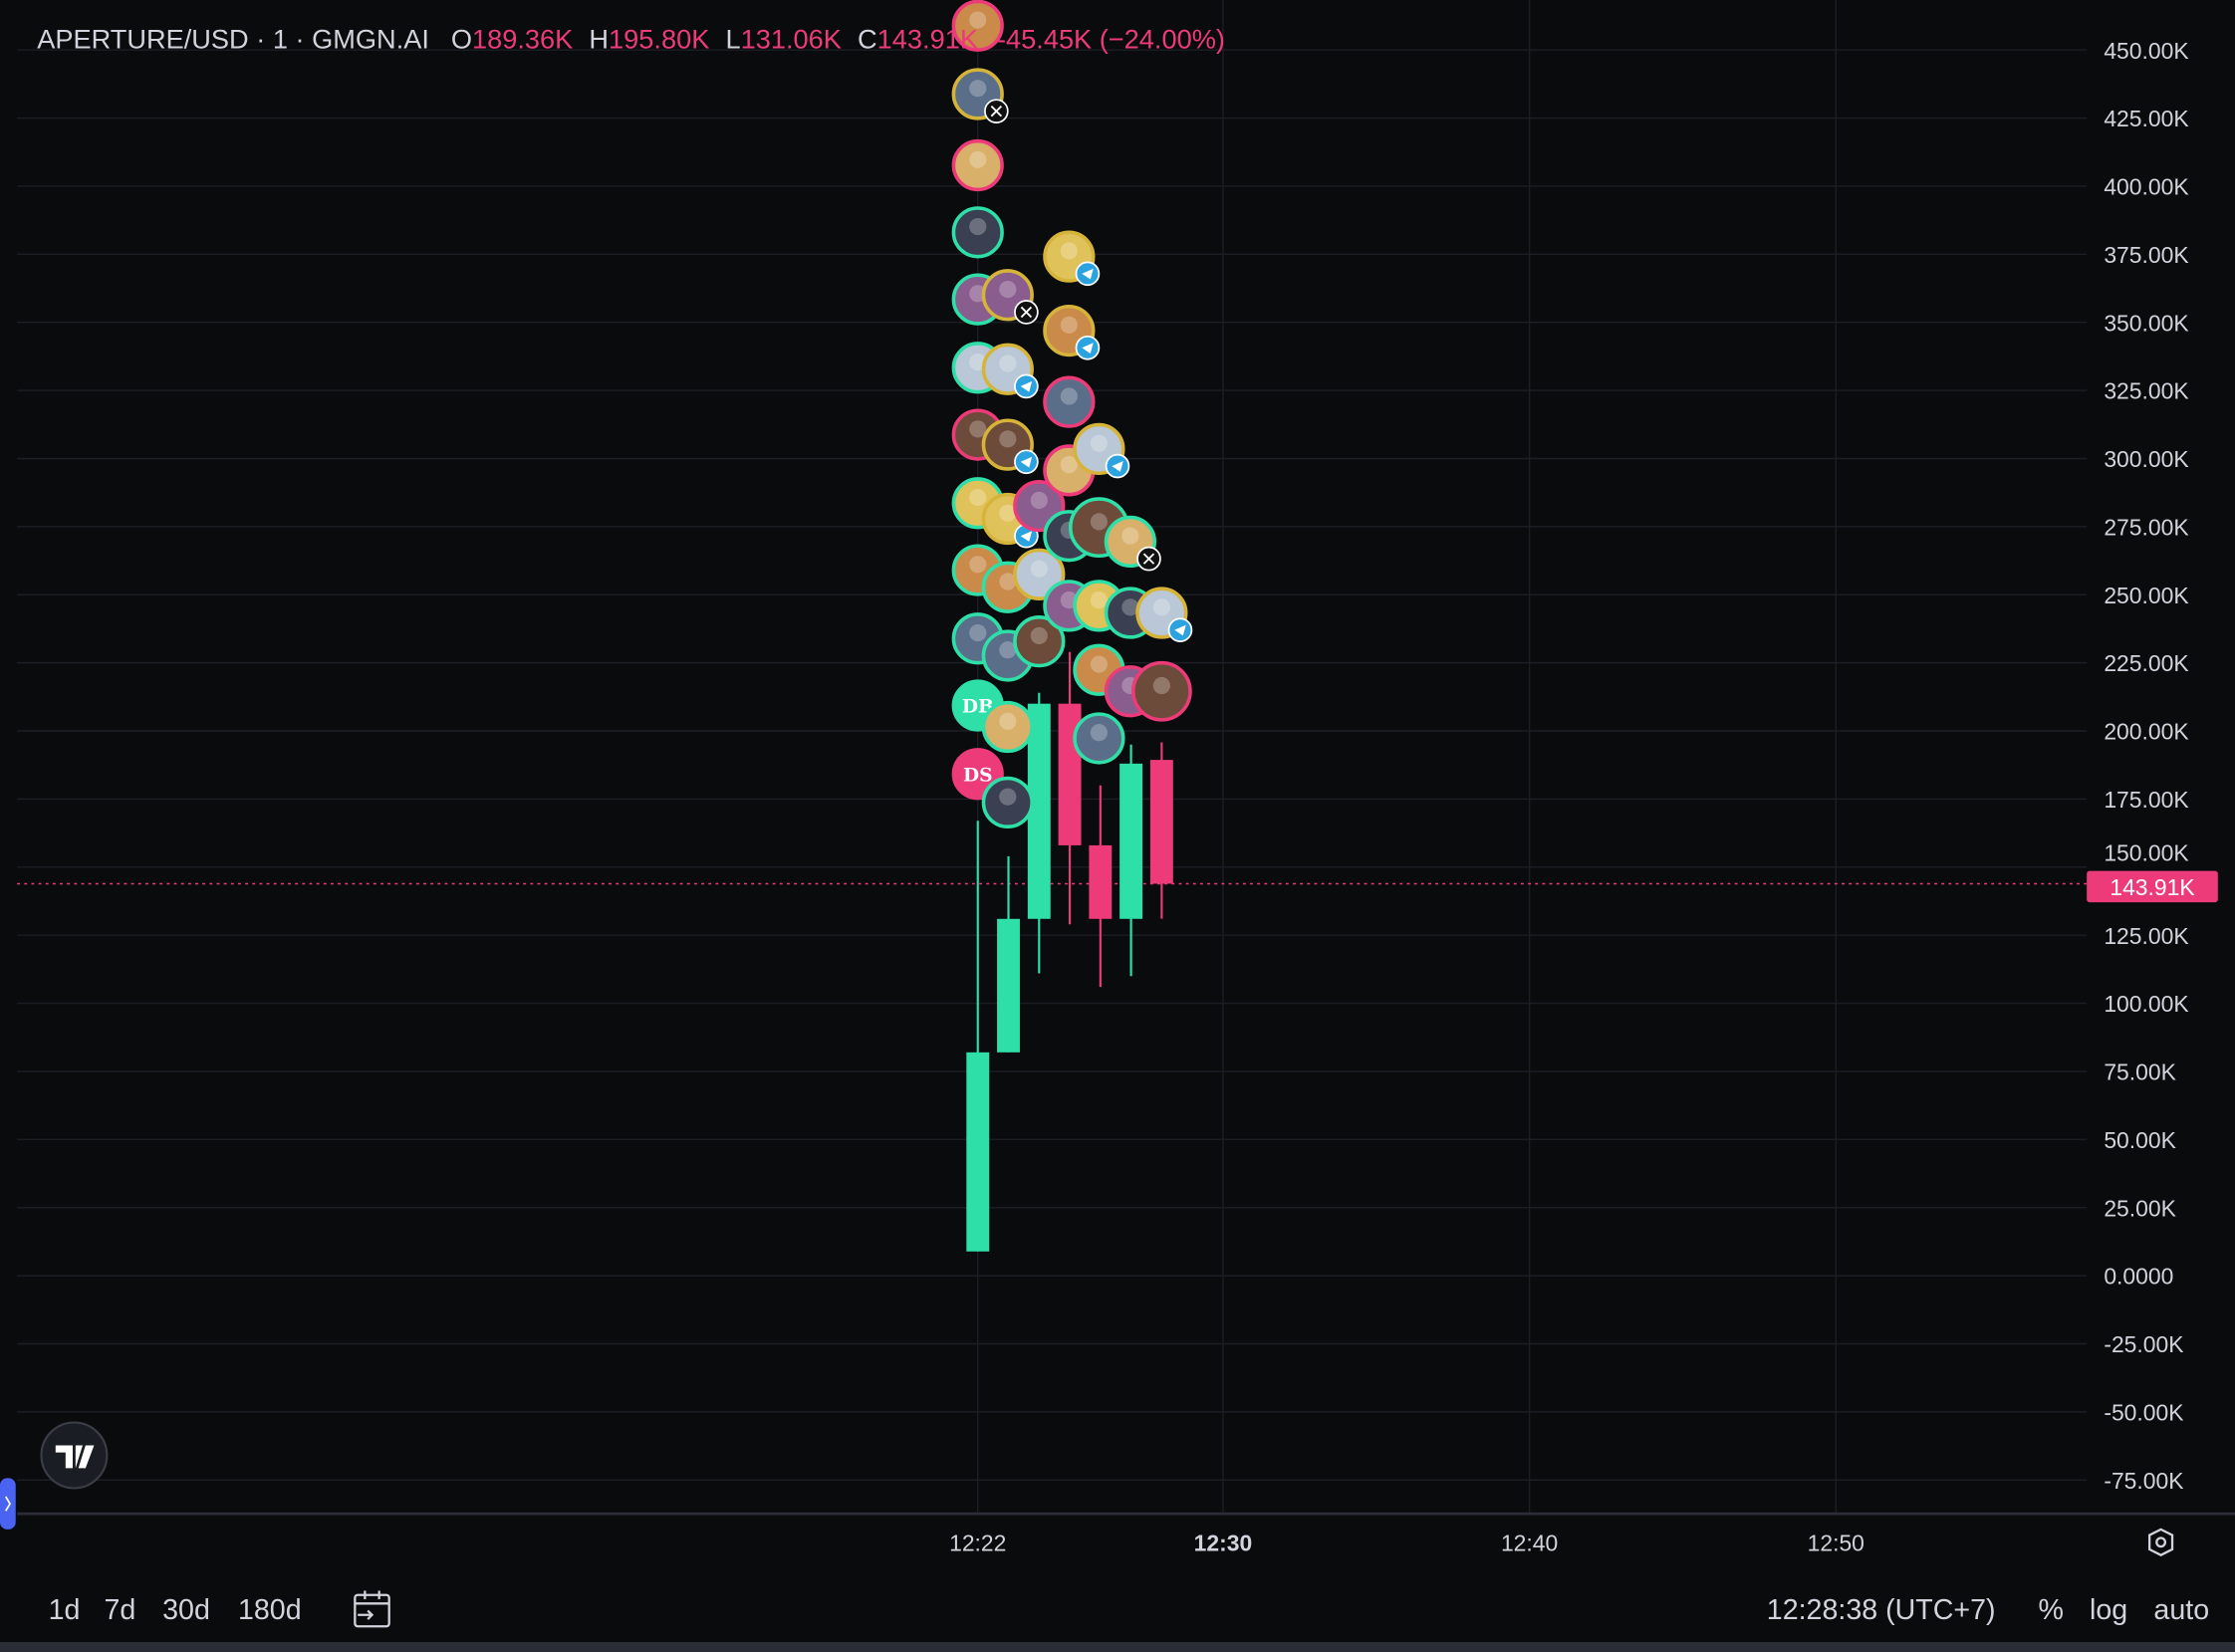 The width and height of the screenshot is (2235, 1652). I want to click on tradingview-logo, so click(74, 1455).